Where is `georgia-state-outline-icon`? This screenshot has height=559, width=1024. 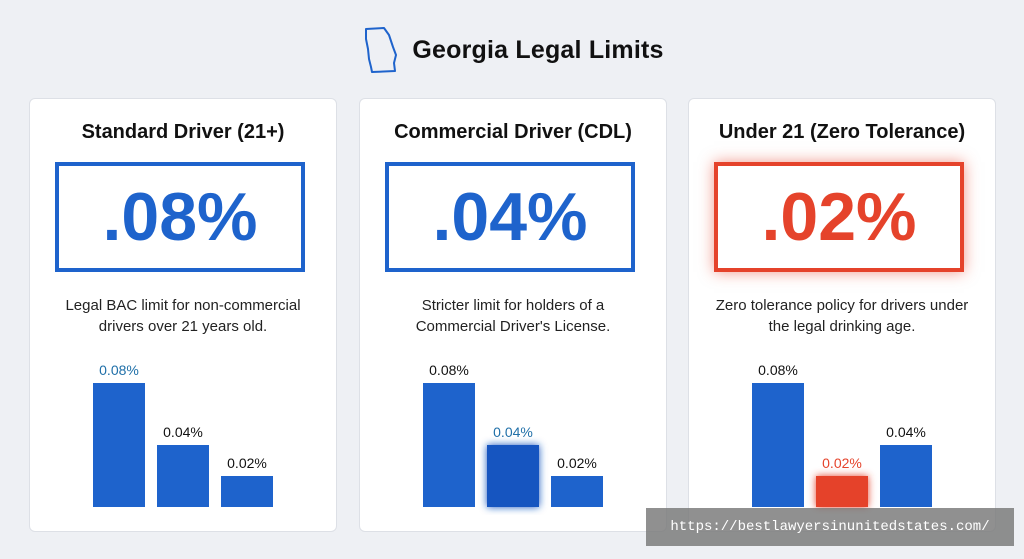 georgia-state-outline-icon is located at coordinates (381, 50).